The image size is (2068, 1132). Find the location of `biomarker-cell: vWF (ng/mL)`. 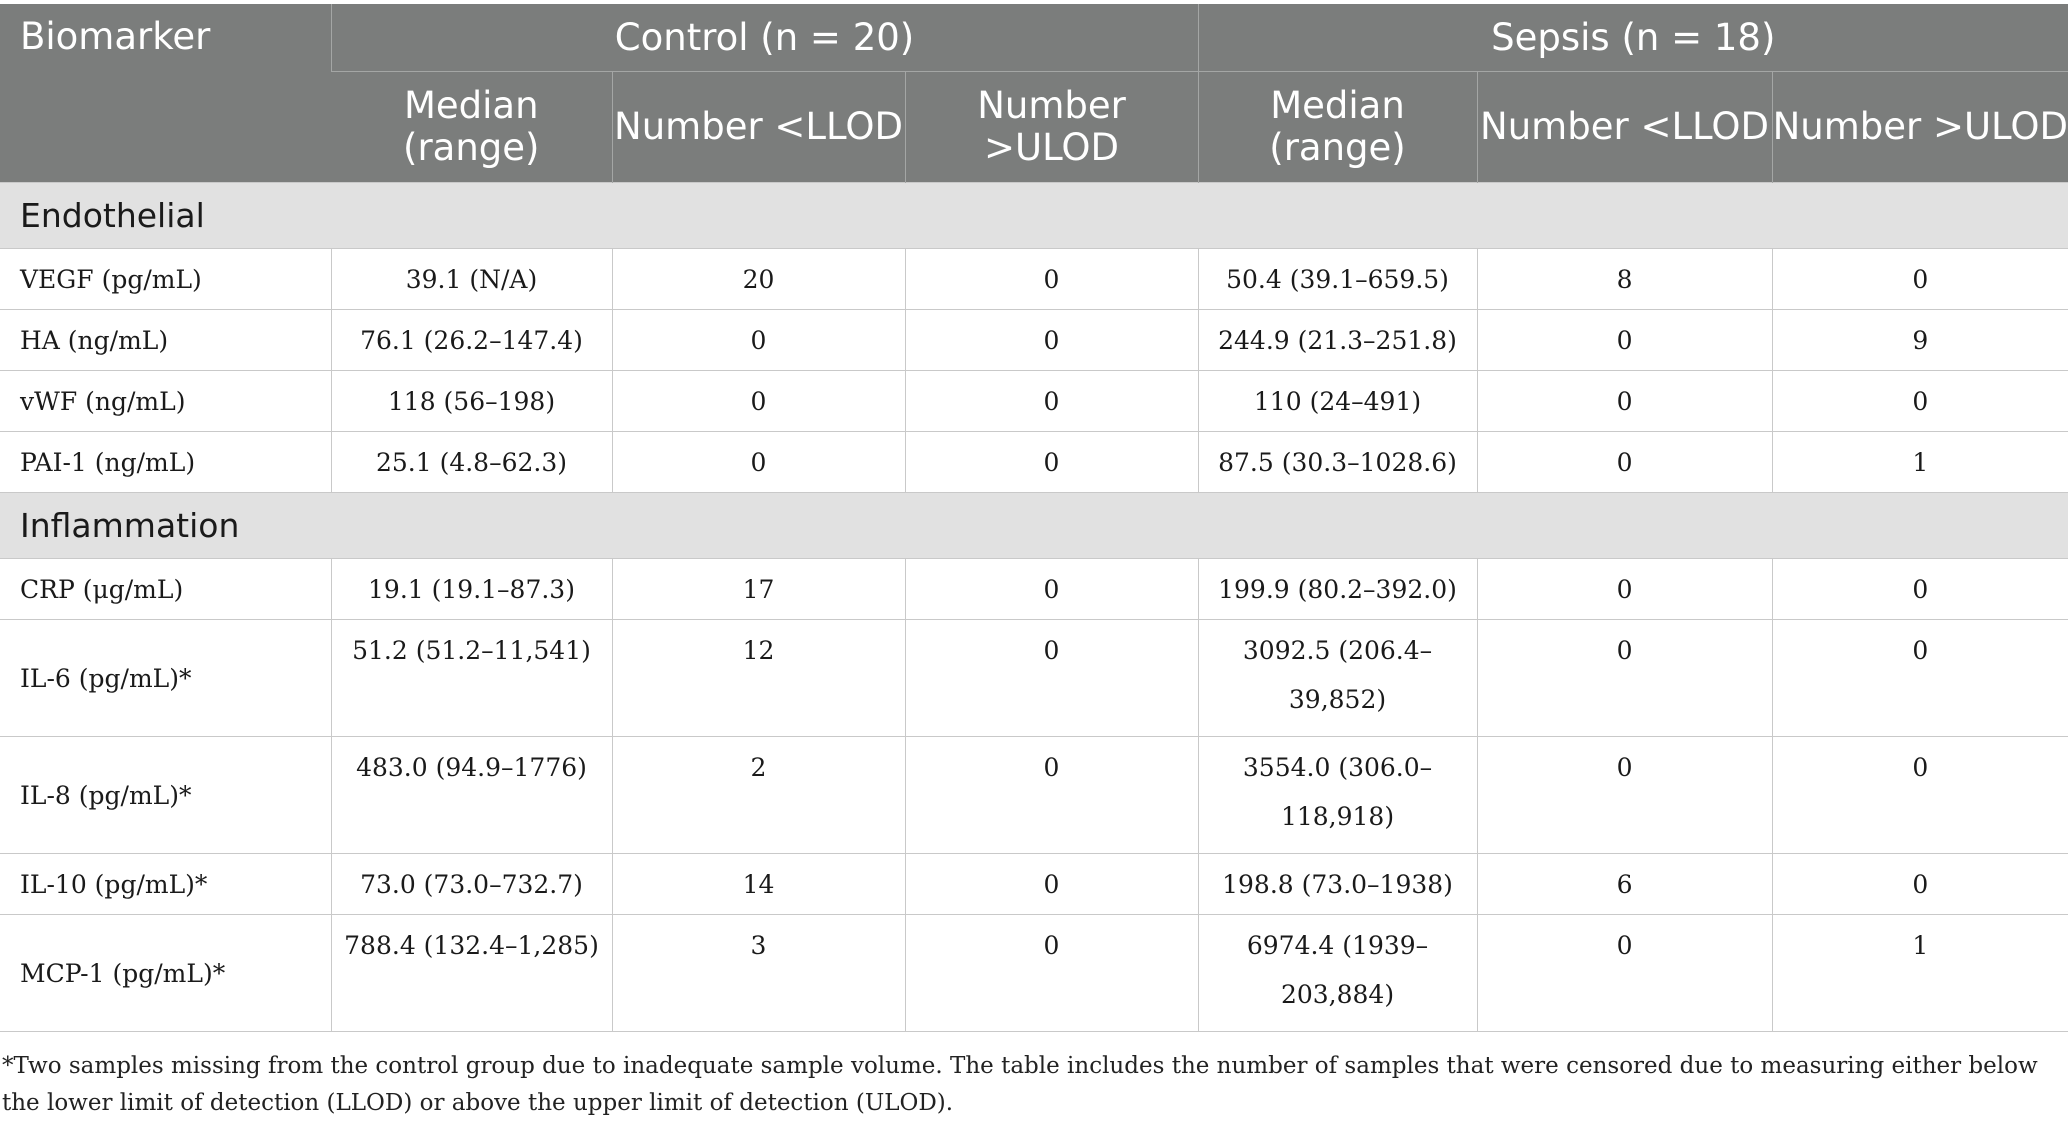

biomarker-cell: vWF (ng/mL) is located at coordinates (166, 401).